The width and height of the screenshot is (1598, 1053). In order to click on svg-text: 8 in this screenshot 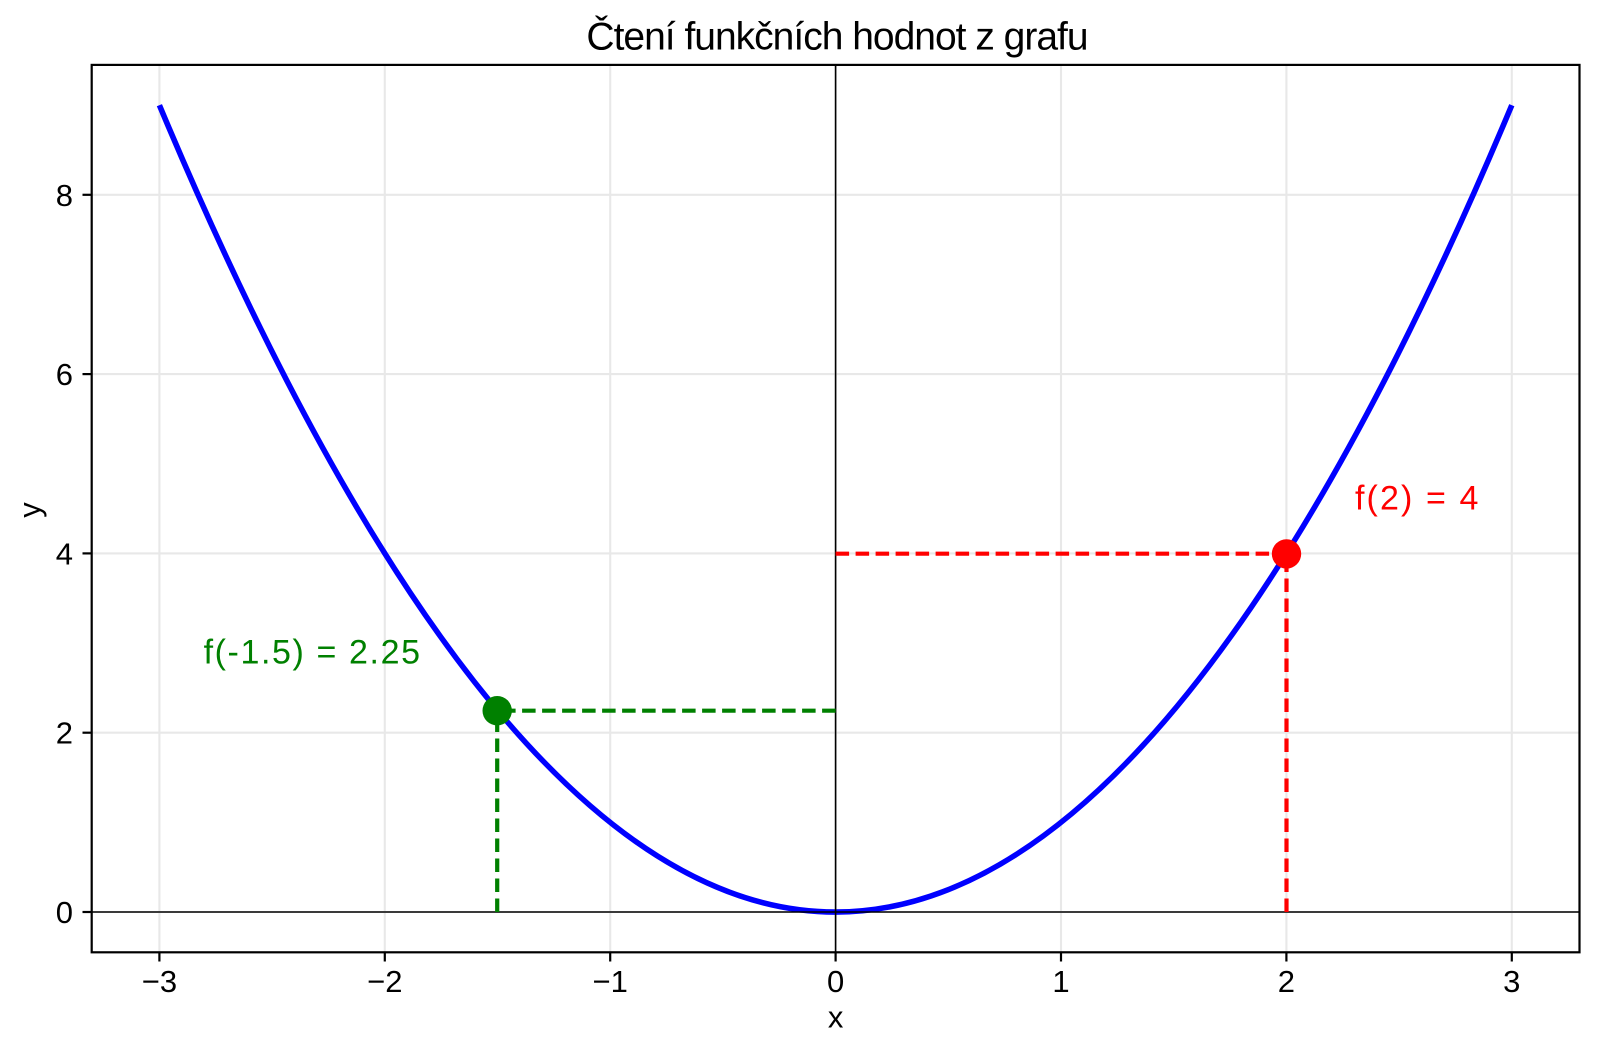, I will do `click(64, 195)`.